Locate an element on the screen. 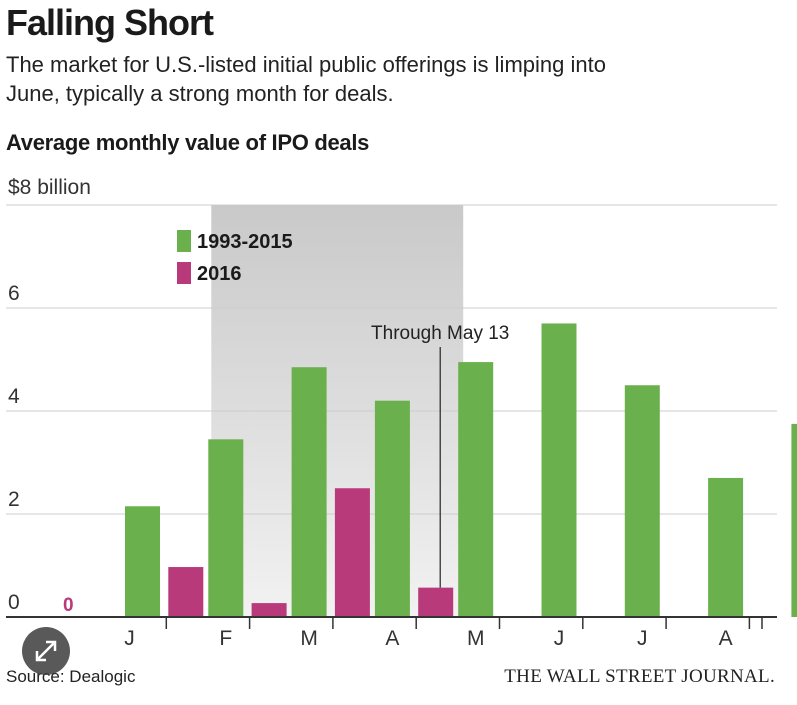 The width and height of the screenshot is (797, 705). y-tick-label: 0 is located at coordinates (14, 602).